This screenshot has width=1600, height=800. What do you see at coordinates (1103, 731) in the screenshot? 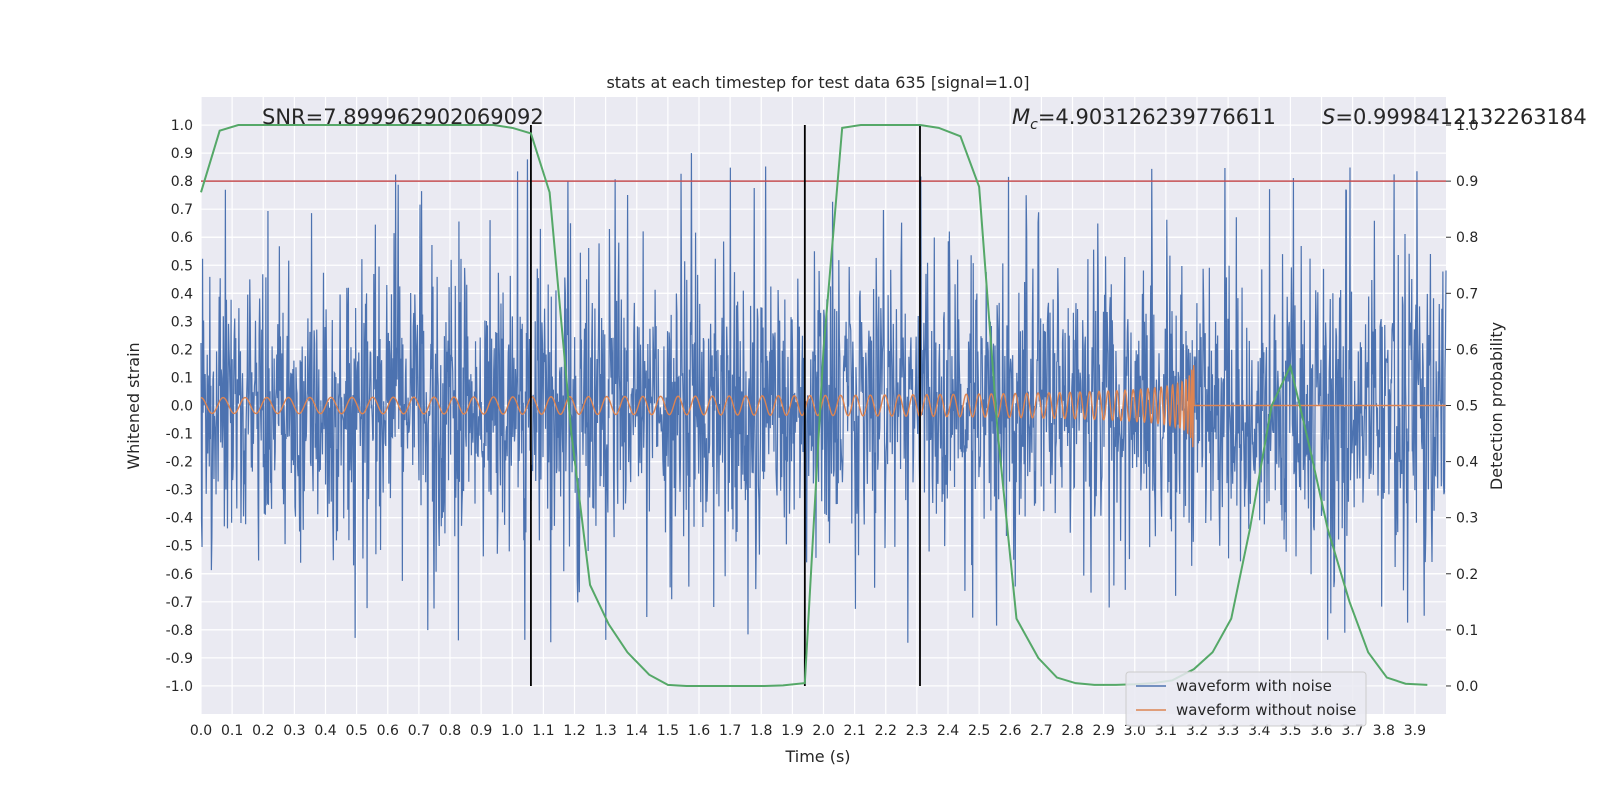
I see `x-tick-label: 2.9` at bounding box center [1103, 731].